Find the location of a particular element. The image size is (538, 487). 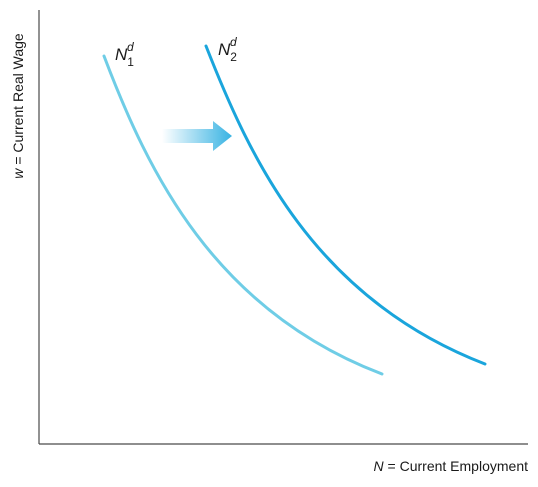

y-axis-label: w = Current Real Wage is located at coordinates (18, 106).